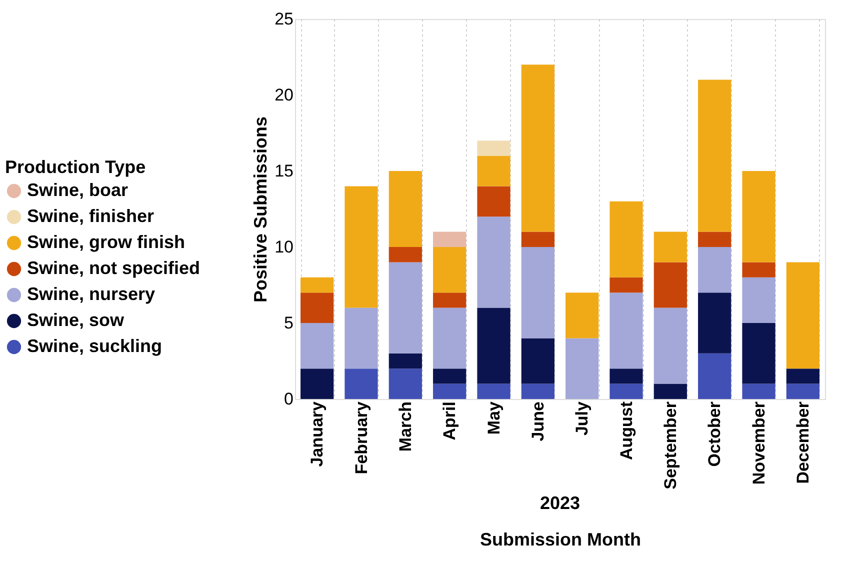 Image resolution: width=847 pixels, height=571 pixels. Describe the element at coordinates (77, 190) in the screenshot. I see `legend-label: Swine, boar` at that location.